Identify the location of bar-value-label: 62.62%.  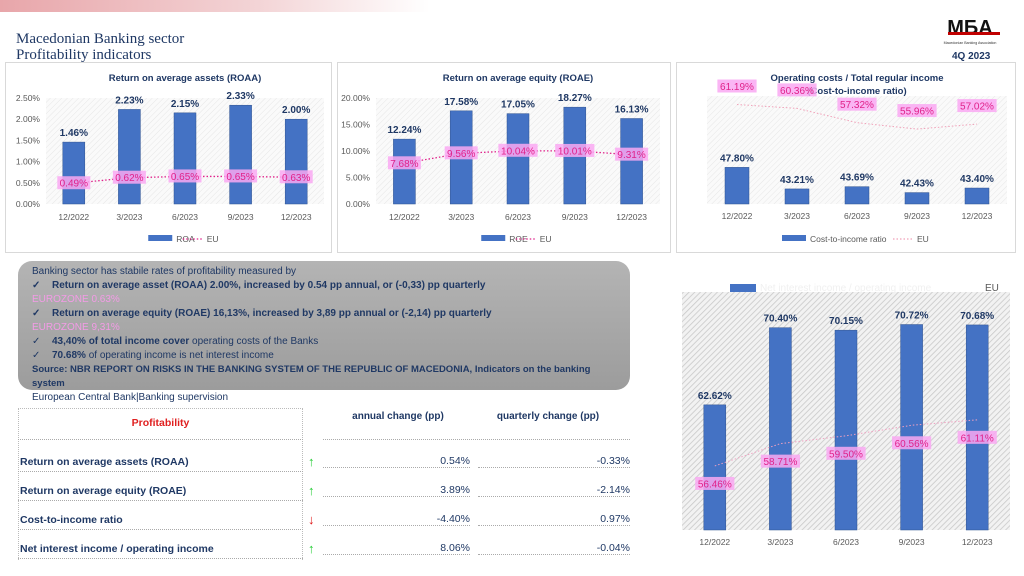
(715, 396).